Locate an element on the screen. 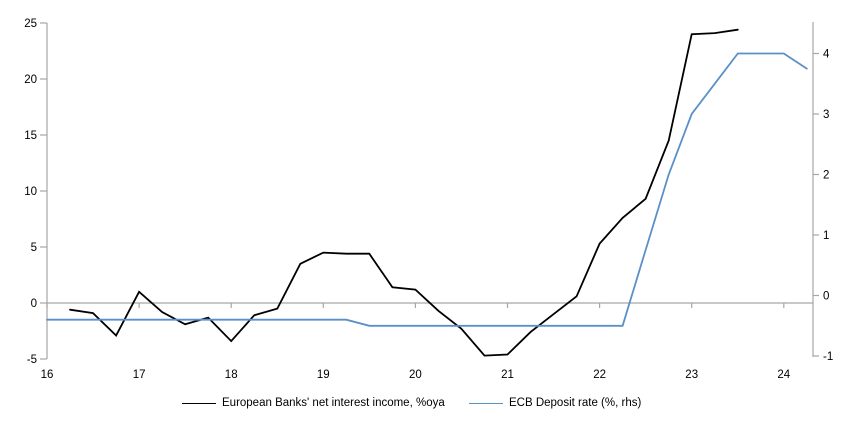 Image resolution: width=852 pixels, height=427 pixels. x-axis-tick-label: 24 is located at coordinates (783, 375).